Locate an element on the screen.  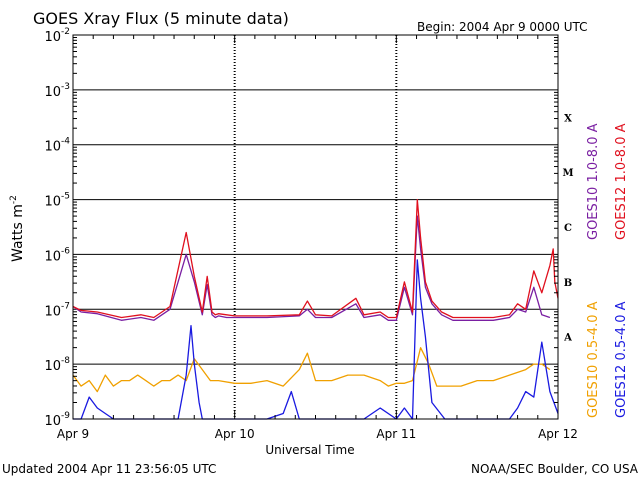
y-tick-exp: -9 is located at coordinates (65, 416).